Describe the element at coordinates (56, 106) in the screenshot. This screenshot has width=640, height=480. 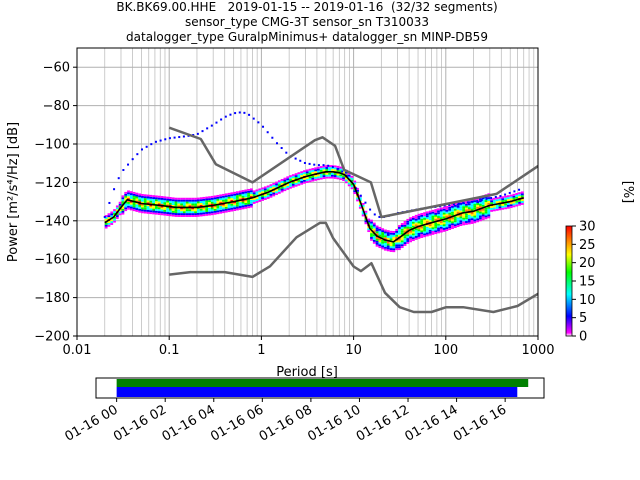
I see `y-tick-label: −80` at that location.